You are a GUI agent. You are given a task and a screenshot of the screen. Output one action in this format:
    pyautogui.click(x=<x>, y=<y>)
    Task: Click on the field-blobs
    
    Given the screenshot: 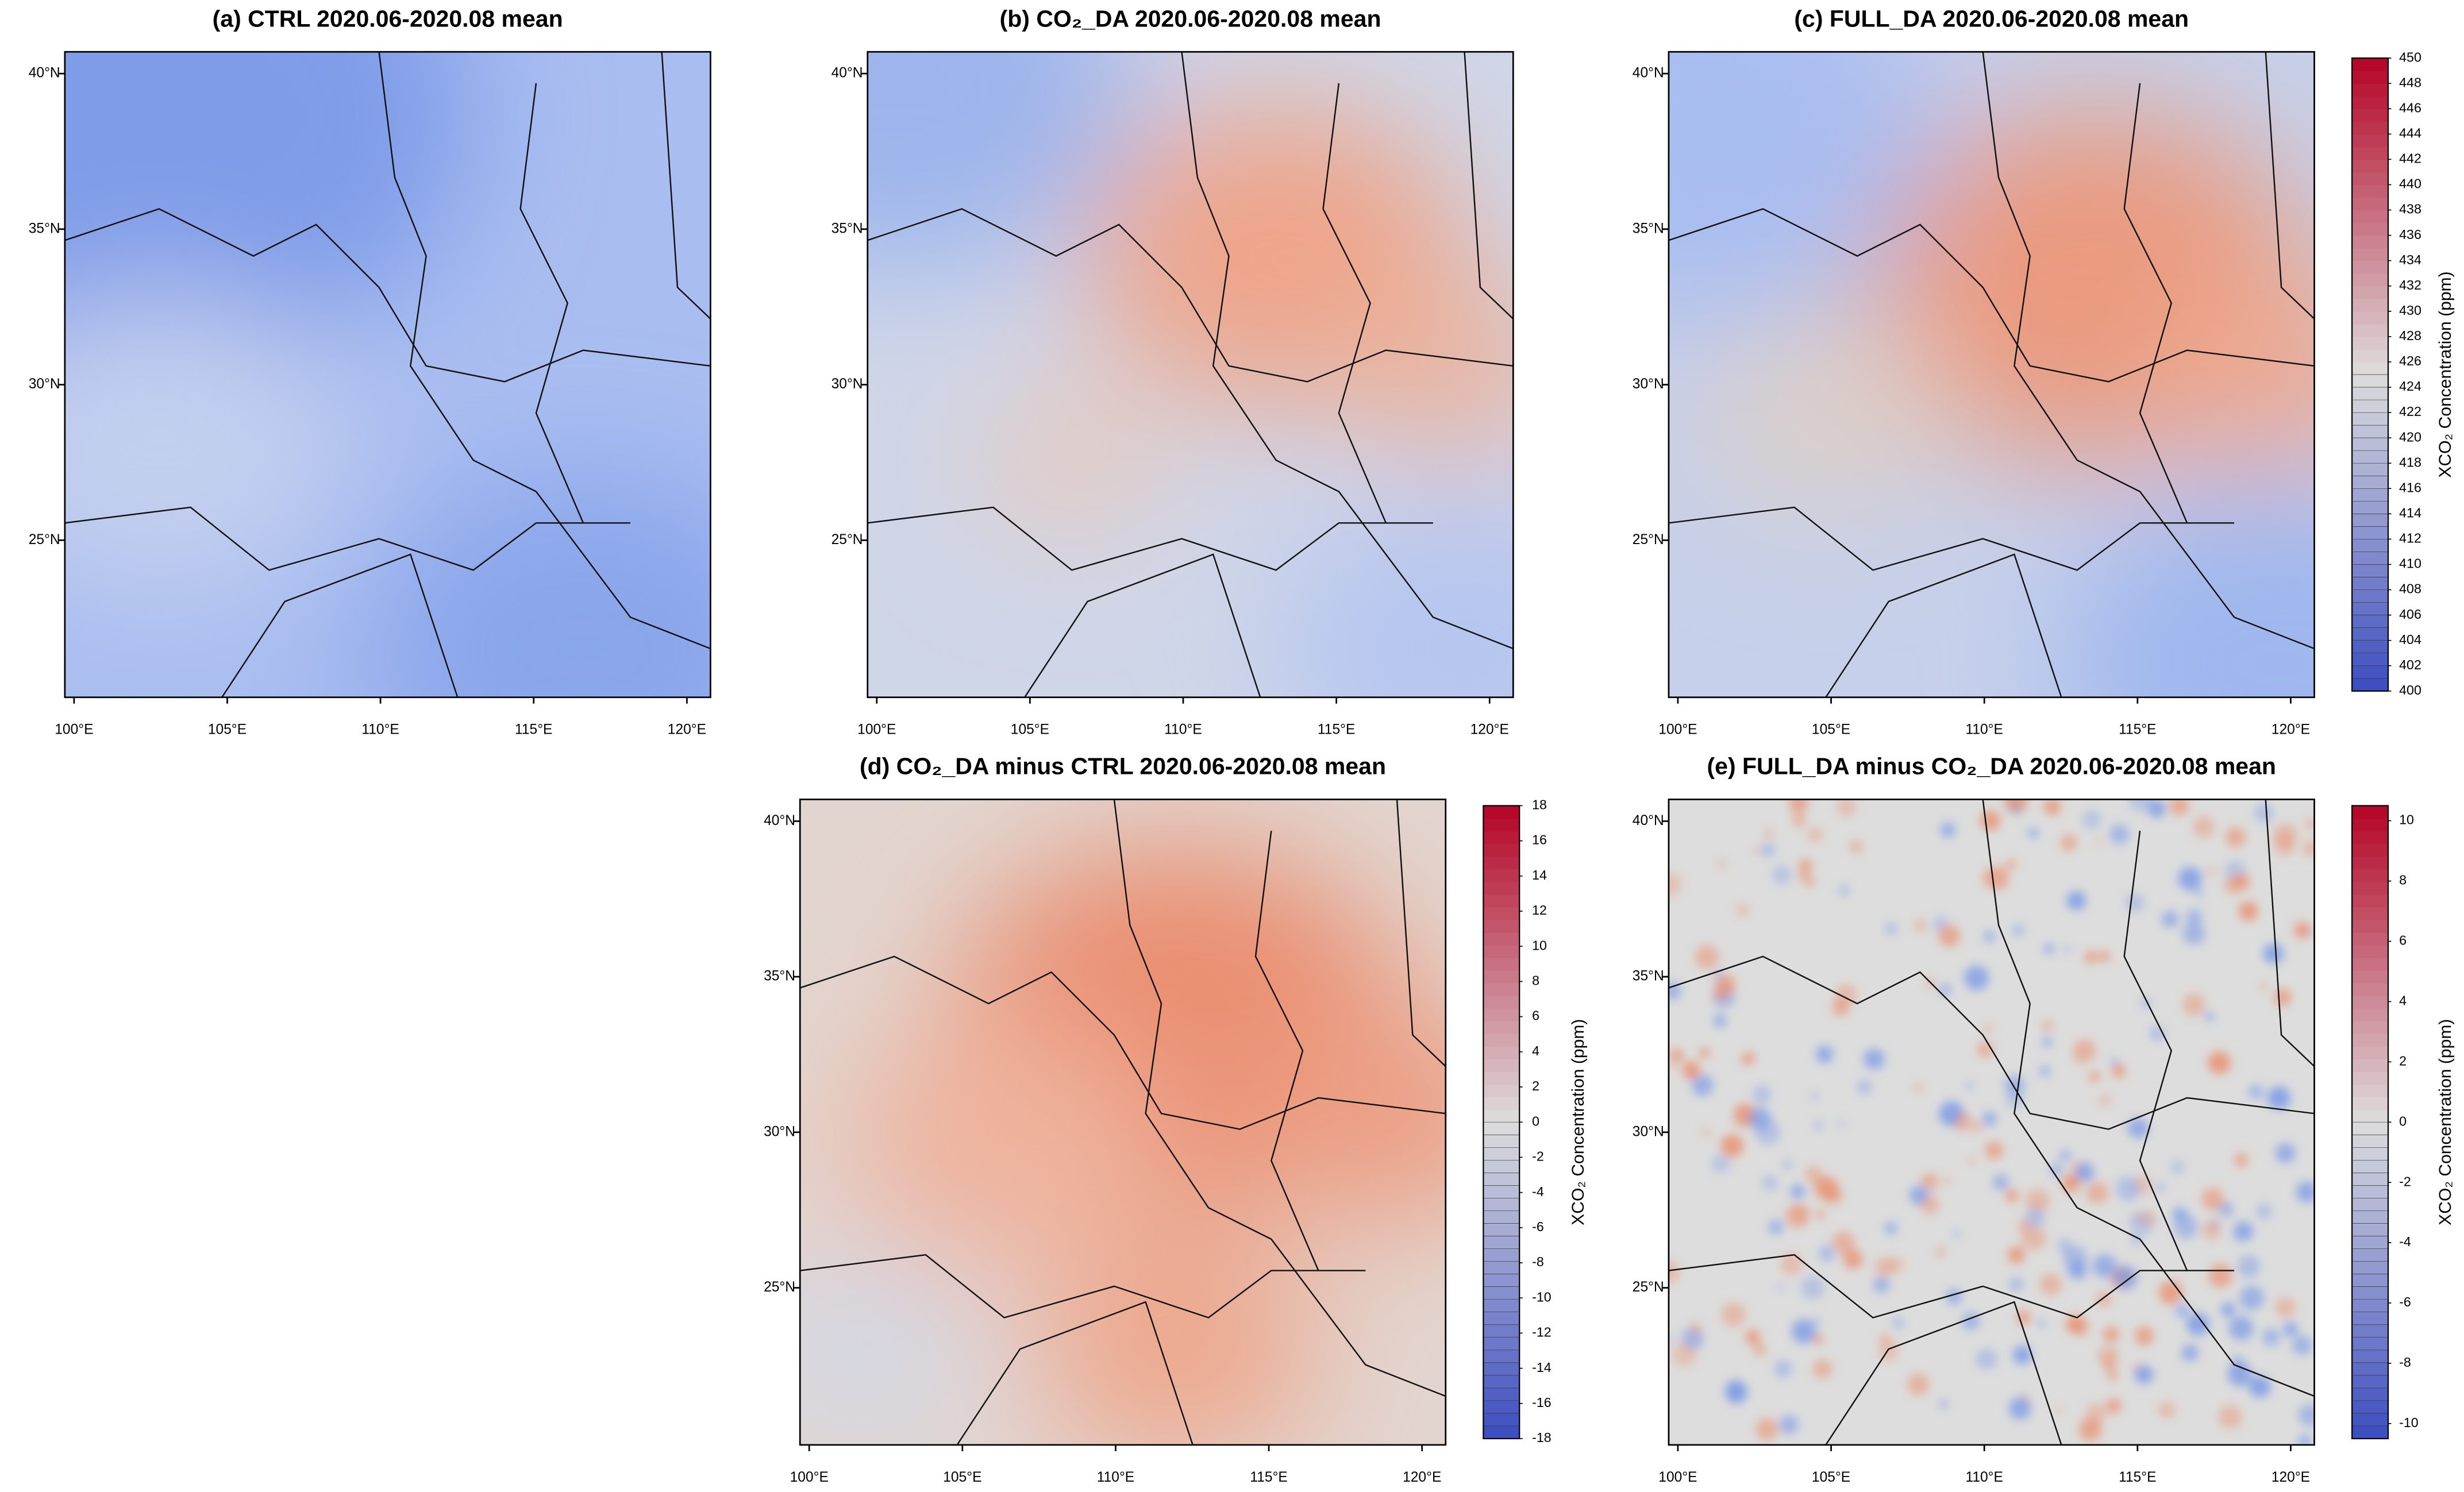 What is the action you would take?
    pyautogui.click(x=1991, y=374)
    